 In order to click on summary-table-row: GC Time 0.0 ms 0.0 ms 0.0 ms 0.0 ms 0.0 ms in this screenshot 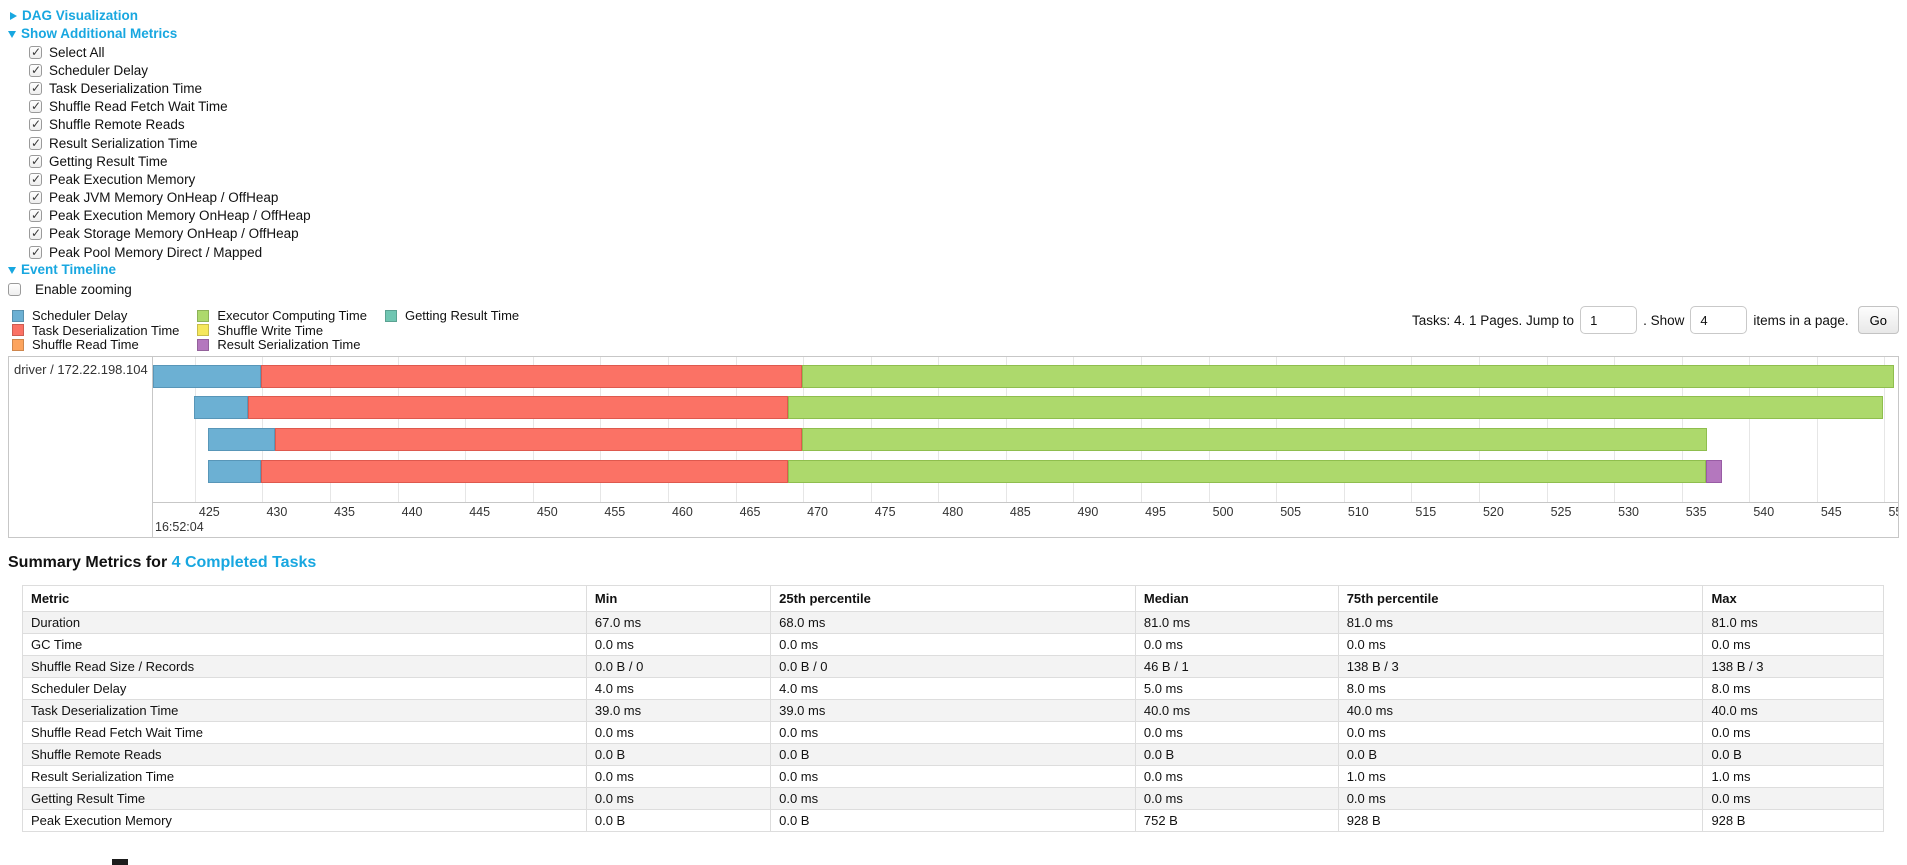, I will do `click(953, 645)`.